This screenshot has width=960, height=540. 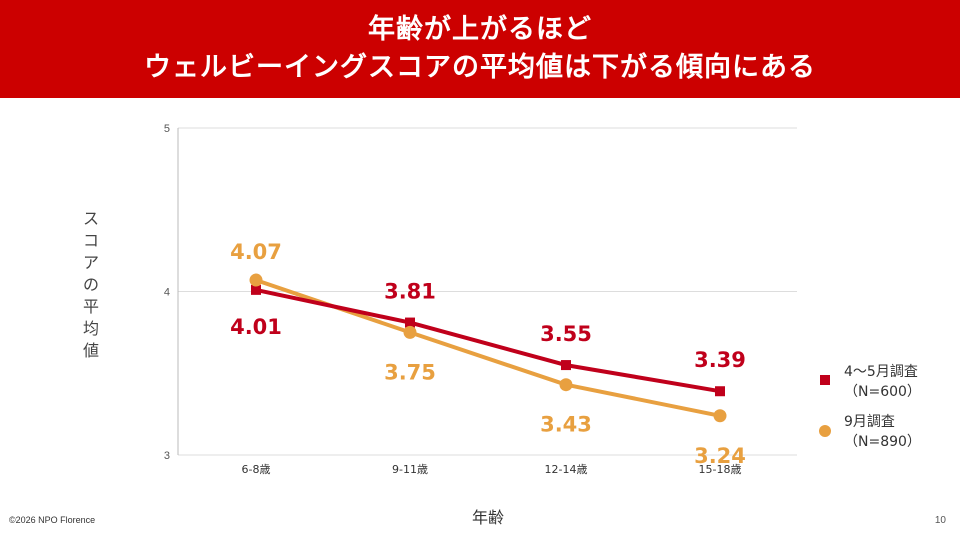 I want to click on y-axis-label-char: 平, so click(x=90, y=306).